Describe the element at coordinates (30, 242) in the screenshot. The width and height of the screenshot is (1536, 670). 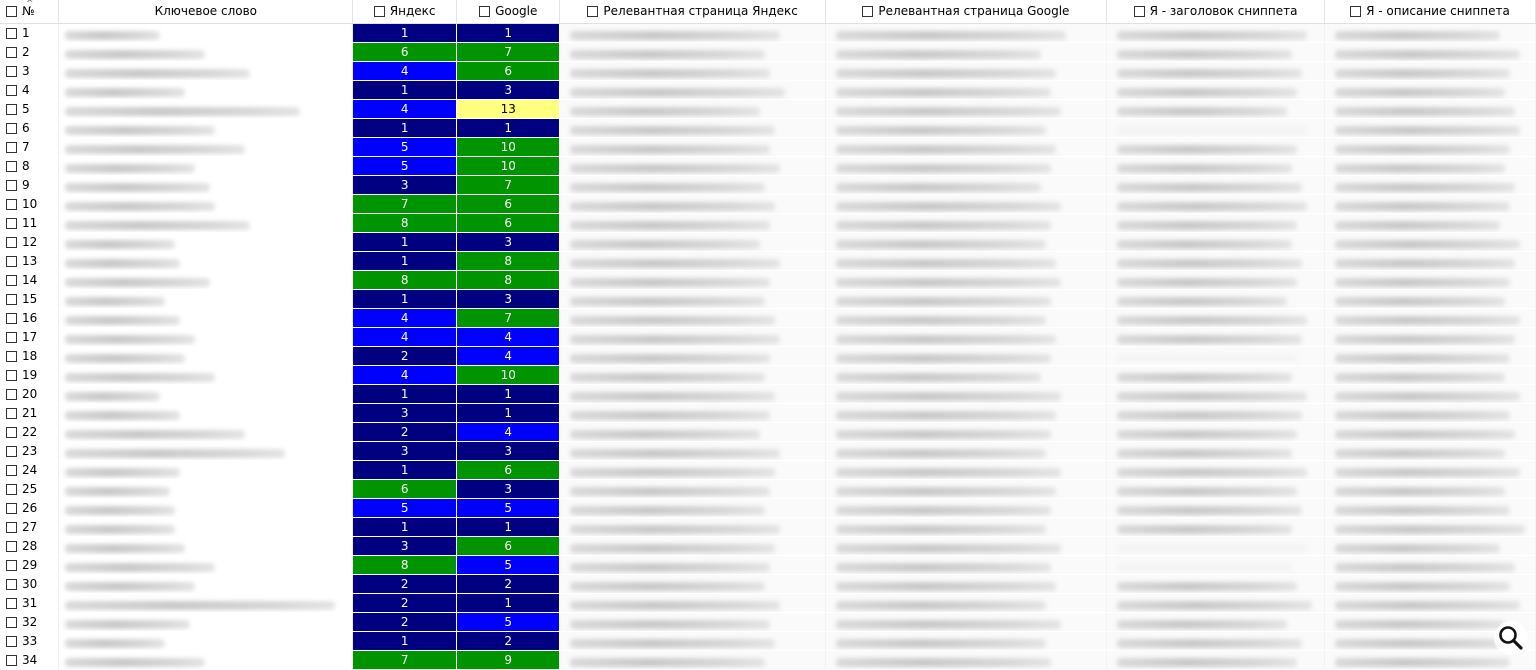
I see `row-number-cell: 12` at that location.